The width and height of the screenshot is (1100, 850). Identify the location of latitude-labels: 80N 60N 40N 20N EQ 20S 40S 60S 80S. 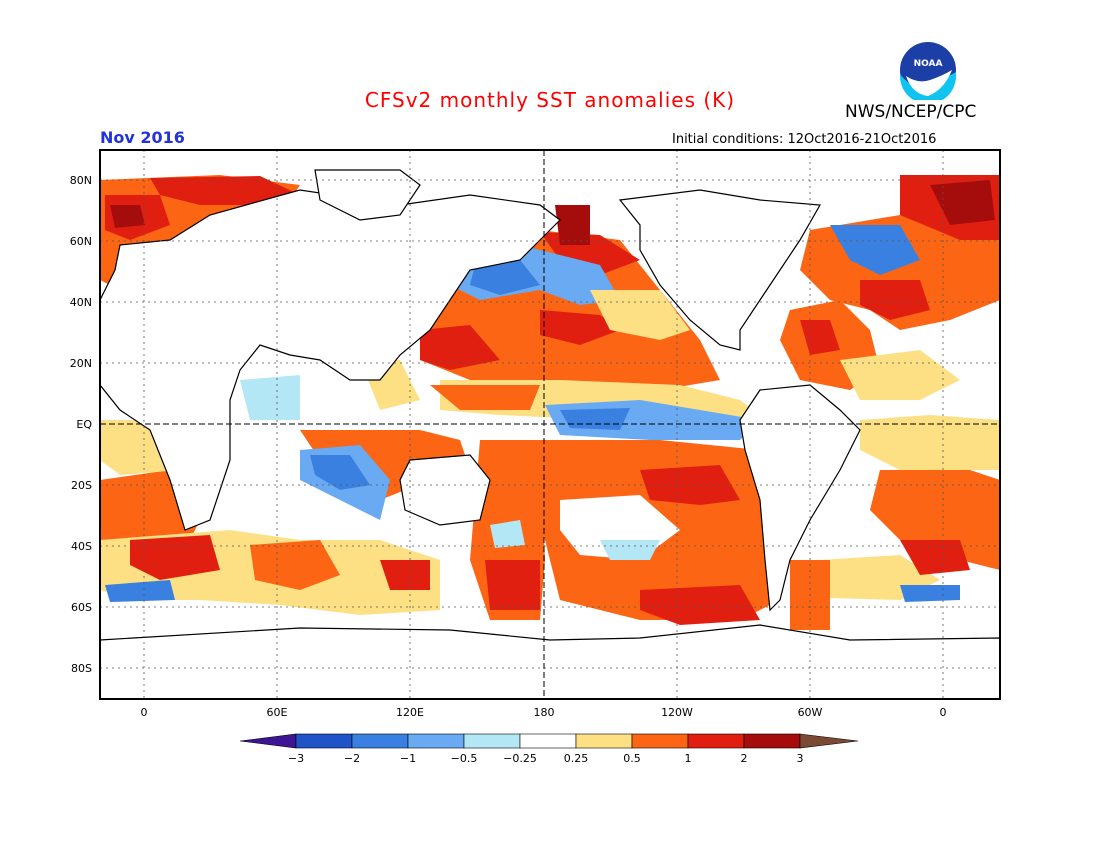
(81, 424).